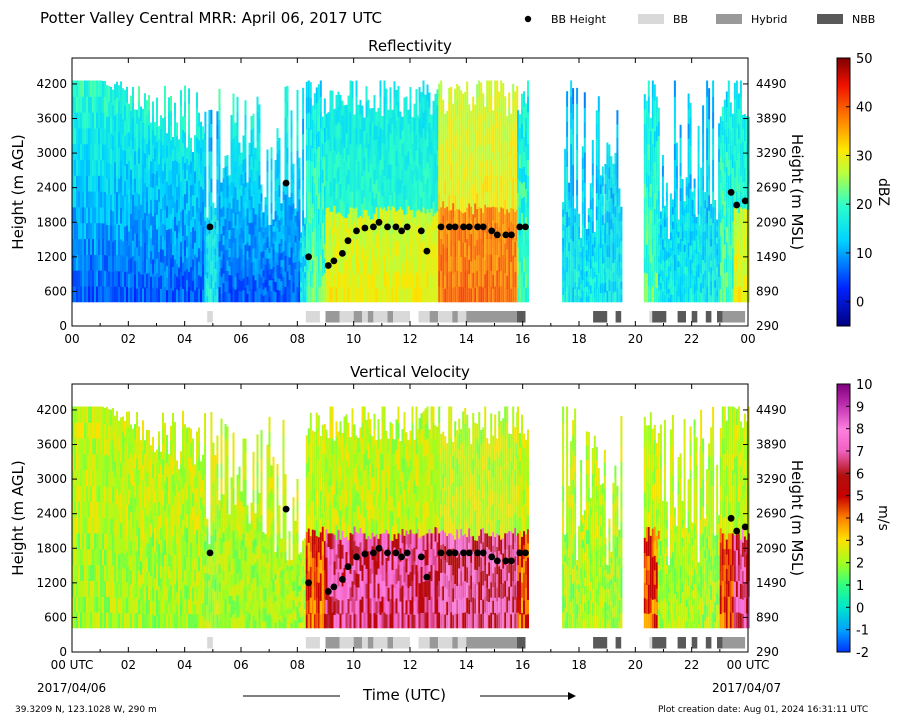 The image size is (900, 725). Describe the element at coordinates (297, 339) in the screenshot. I see `x-tick-label: 08` at that location.